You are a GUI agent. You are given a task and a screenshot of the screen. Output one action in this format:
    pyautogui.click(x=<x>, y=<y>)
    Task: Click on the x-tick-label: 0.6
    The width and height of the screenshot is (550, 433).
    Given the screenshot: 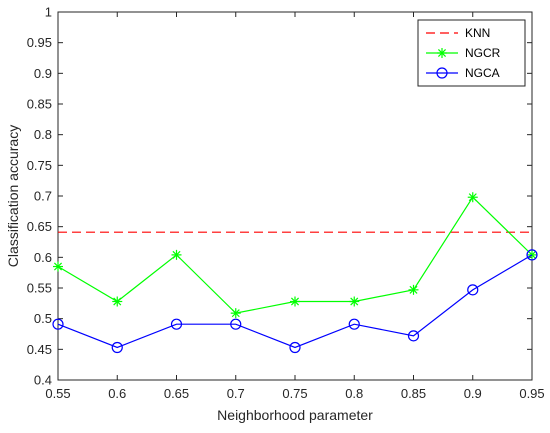 What is the action you would take?
    pyautogui.click(x=117, y=393)
    